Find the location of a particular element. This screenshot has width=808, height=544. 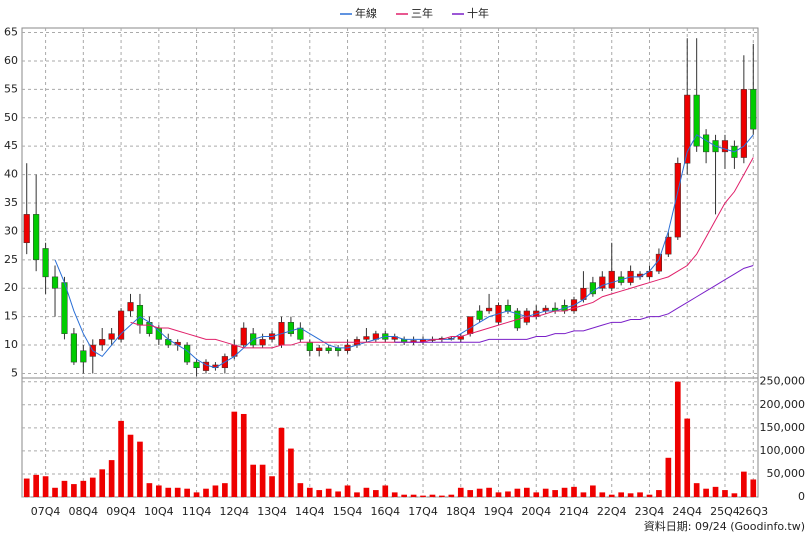

y2-tick-label: 200,000 is located at coordinates (783, 404).